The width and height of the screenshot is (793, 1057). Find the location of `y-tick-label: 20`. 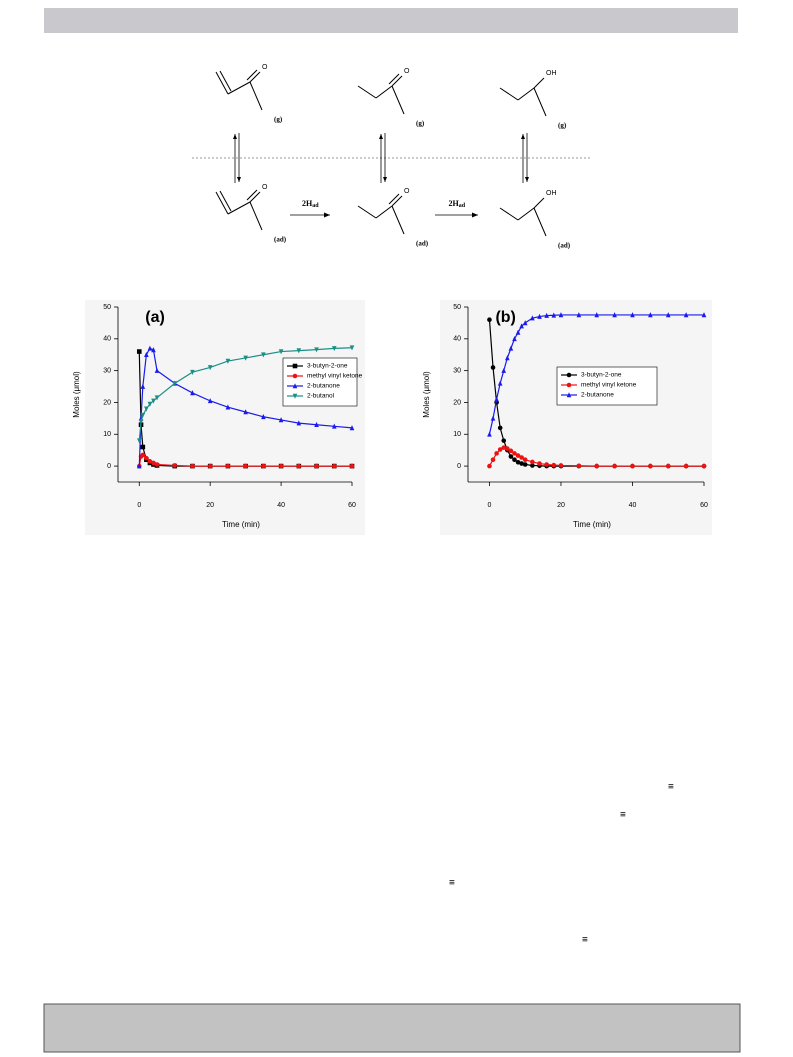

y-tick-label: 20 is located at coordinates (107, 402).